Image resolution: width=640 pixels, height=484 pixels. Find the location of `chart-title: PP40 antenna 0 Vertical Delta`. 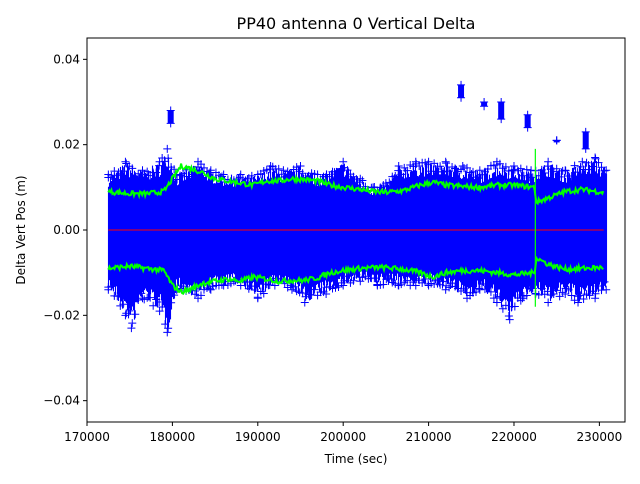

chart-title: PP40 antenna 0 Vertical Delta is located at coordinates (356, 23).